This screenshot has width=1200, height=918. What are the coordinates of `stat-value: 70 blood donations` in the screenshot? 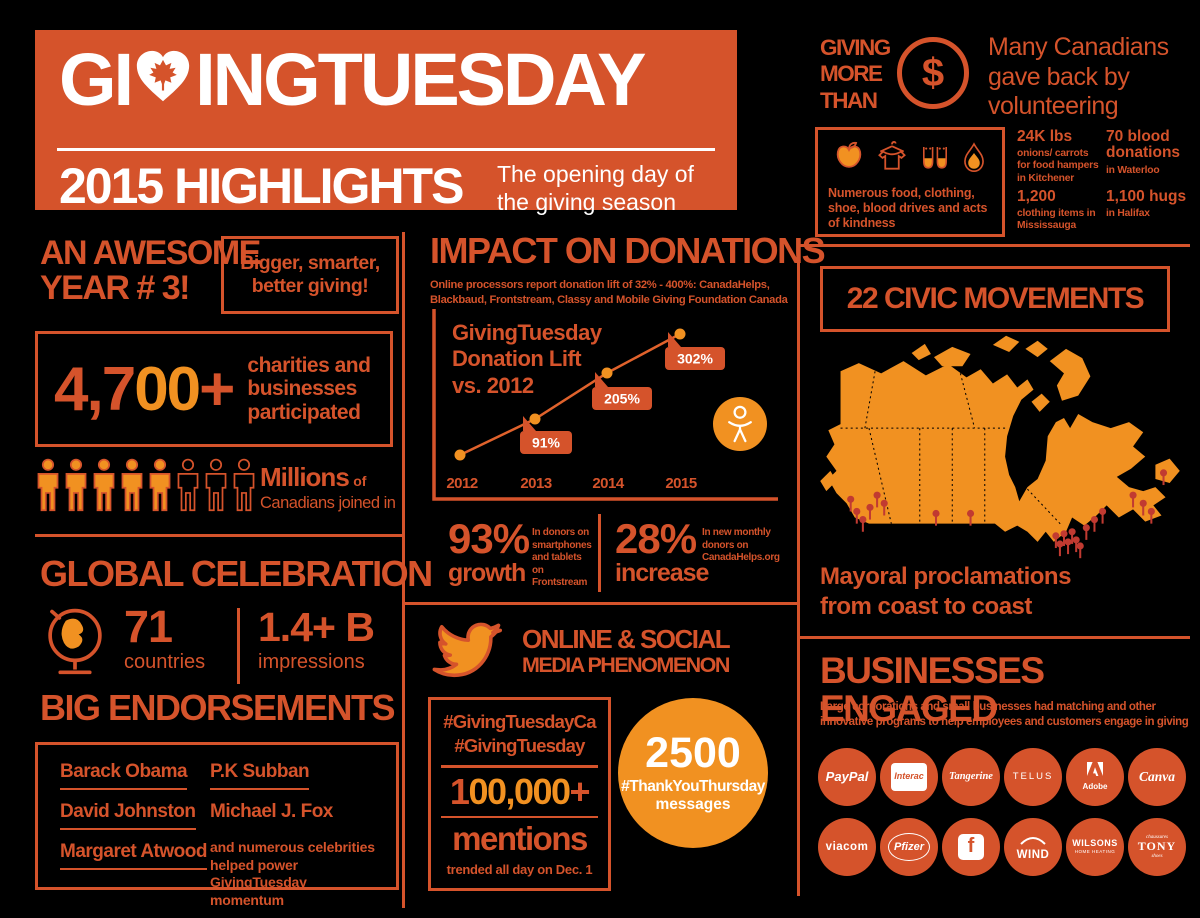 It's located at (1143, 145).